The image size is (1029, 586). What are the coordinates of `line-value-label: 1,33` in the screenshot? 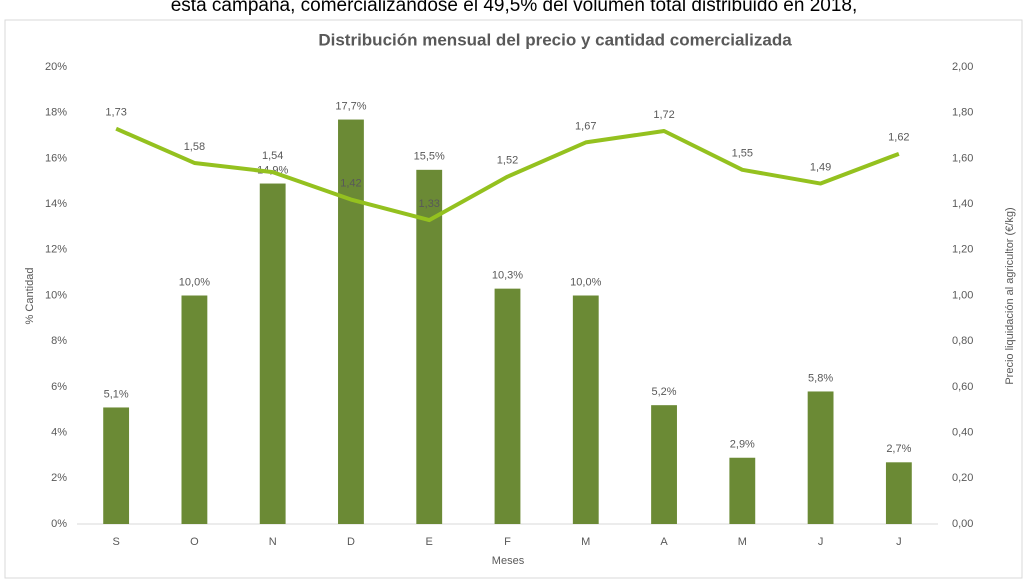 It's located at (429, 204).